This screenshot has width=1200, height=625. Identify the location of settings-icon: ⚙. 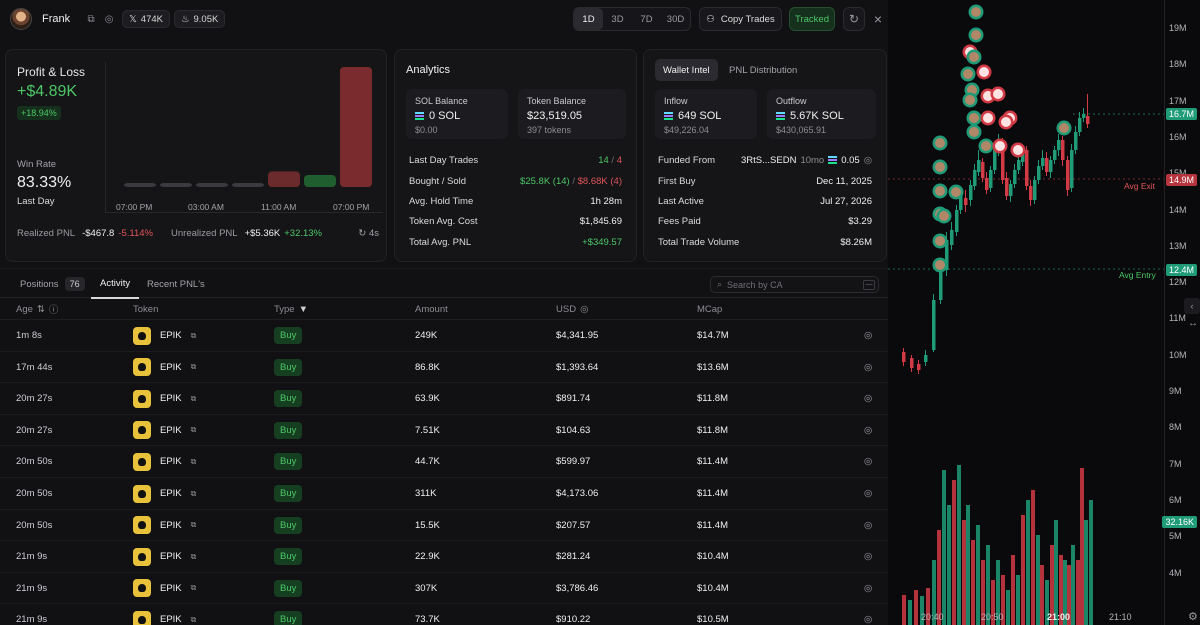
(1193, 617).